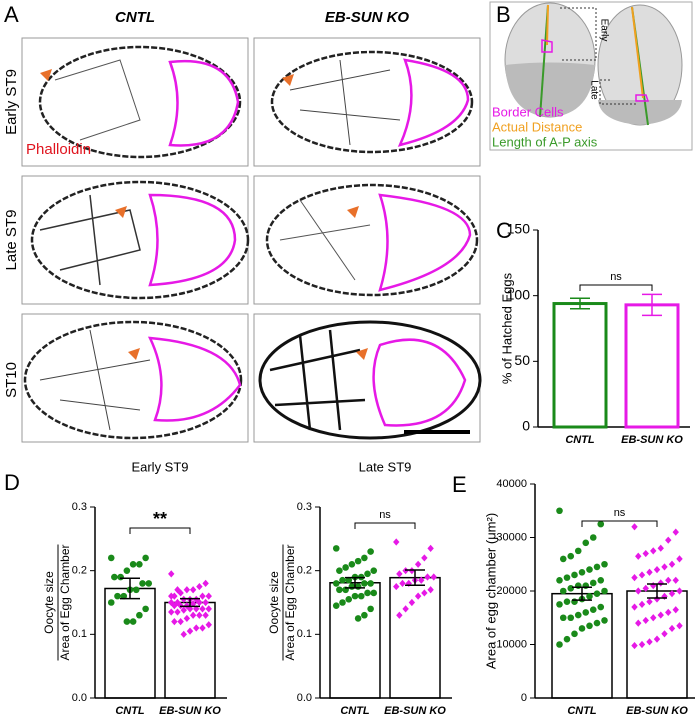 The height and width of the screenshot is (719, 695). What do you see at coordinates (504, 230) in the screenshot?
I see `panel-label: C` at bounding box center [504, 230].